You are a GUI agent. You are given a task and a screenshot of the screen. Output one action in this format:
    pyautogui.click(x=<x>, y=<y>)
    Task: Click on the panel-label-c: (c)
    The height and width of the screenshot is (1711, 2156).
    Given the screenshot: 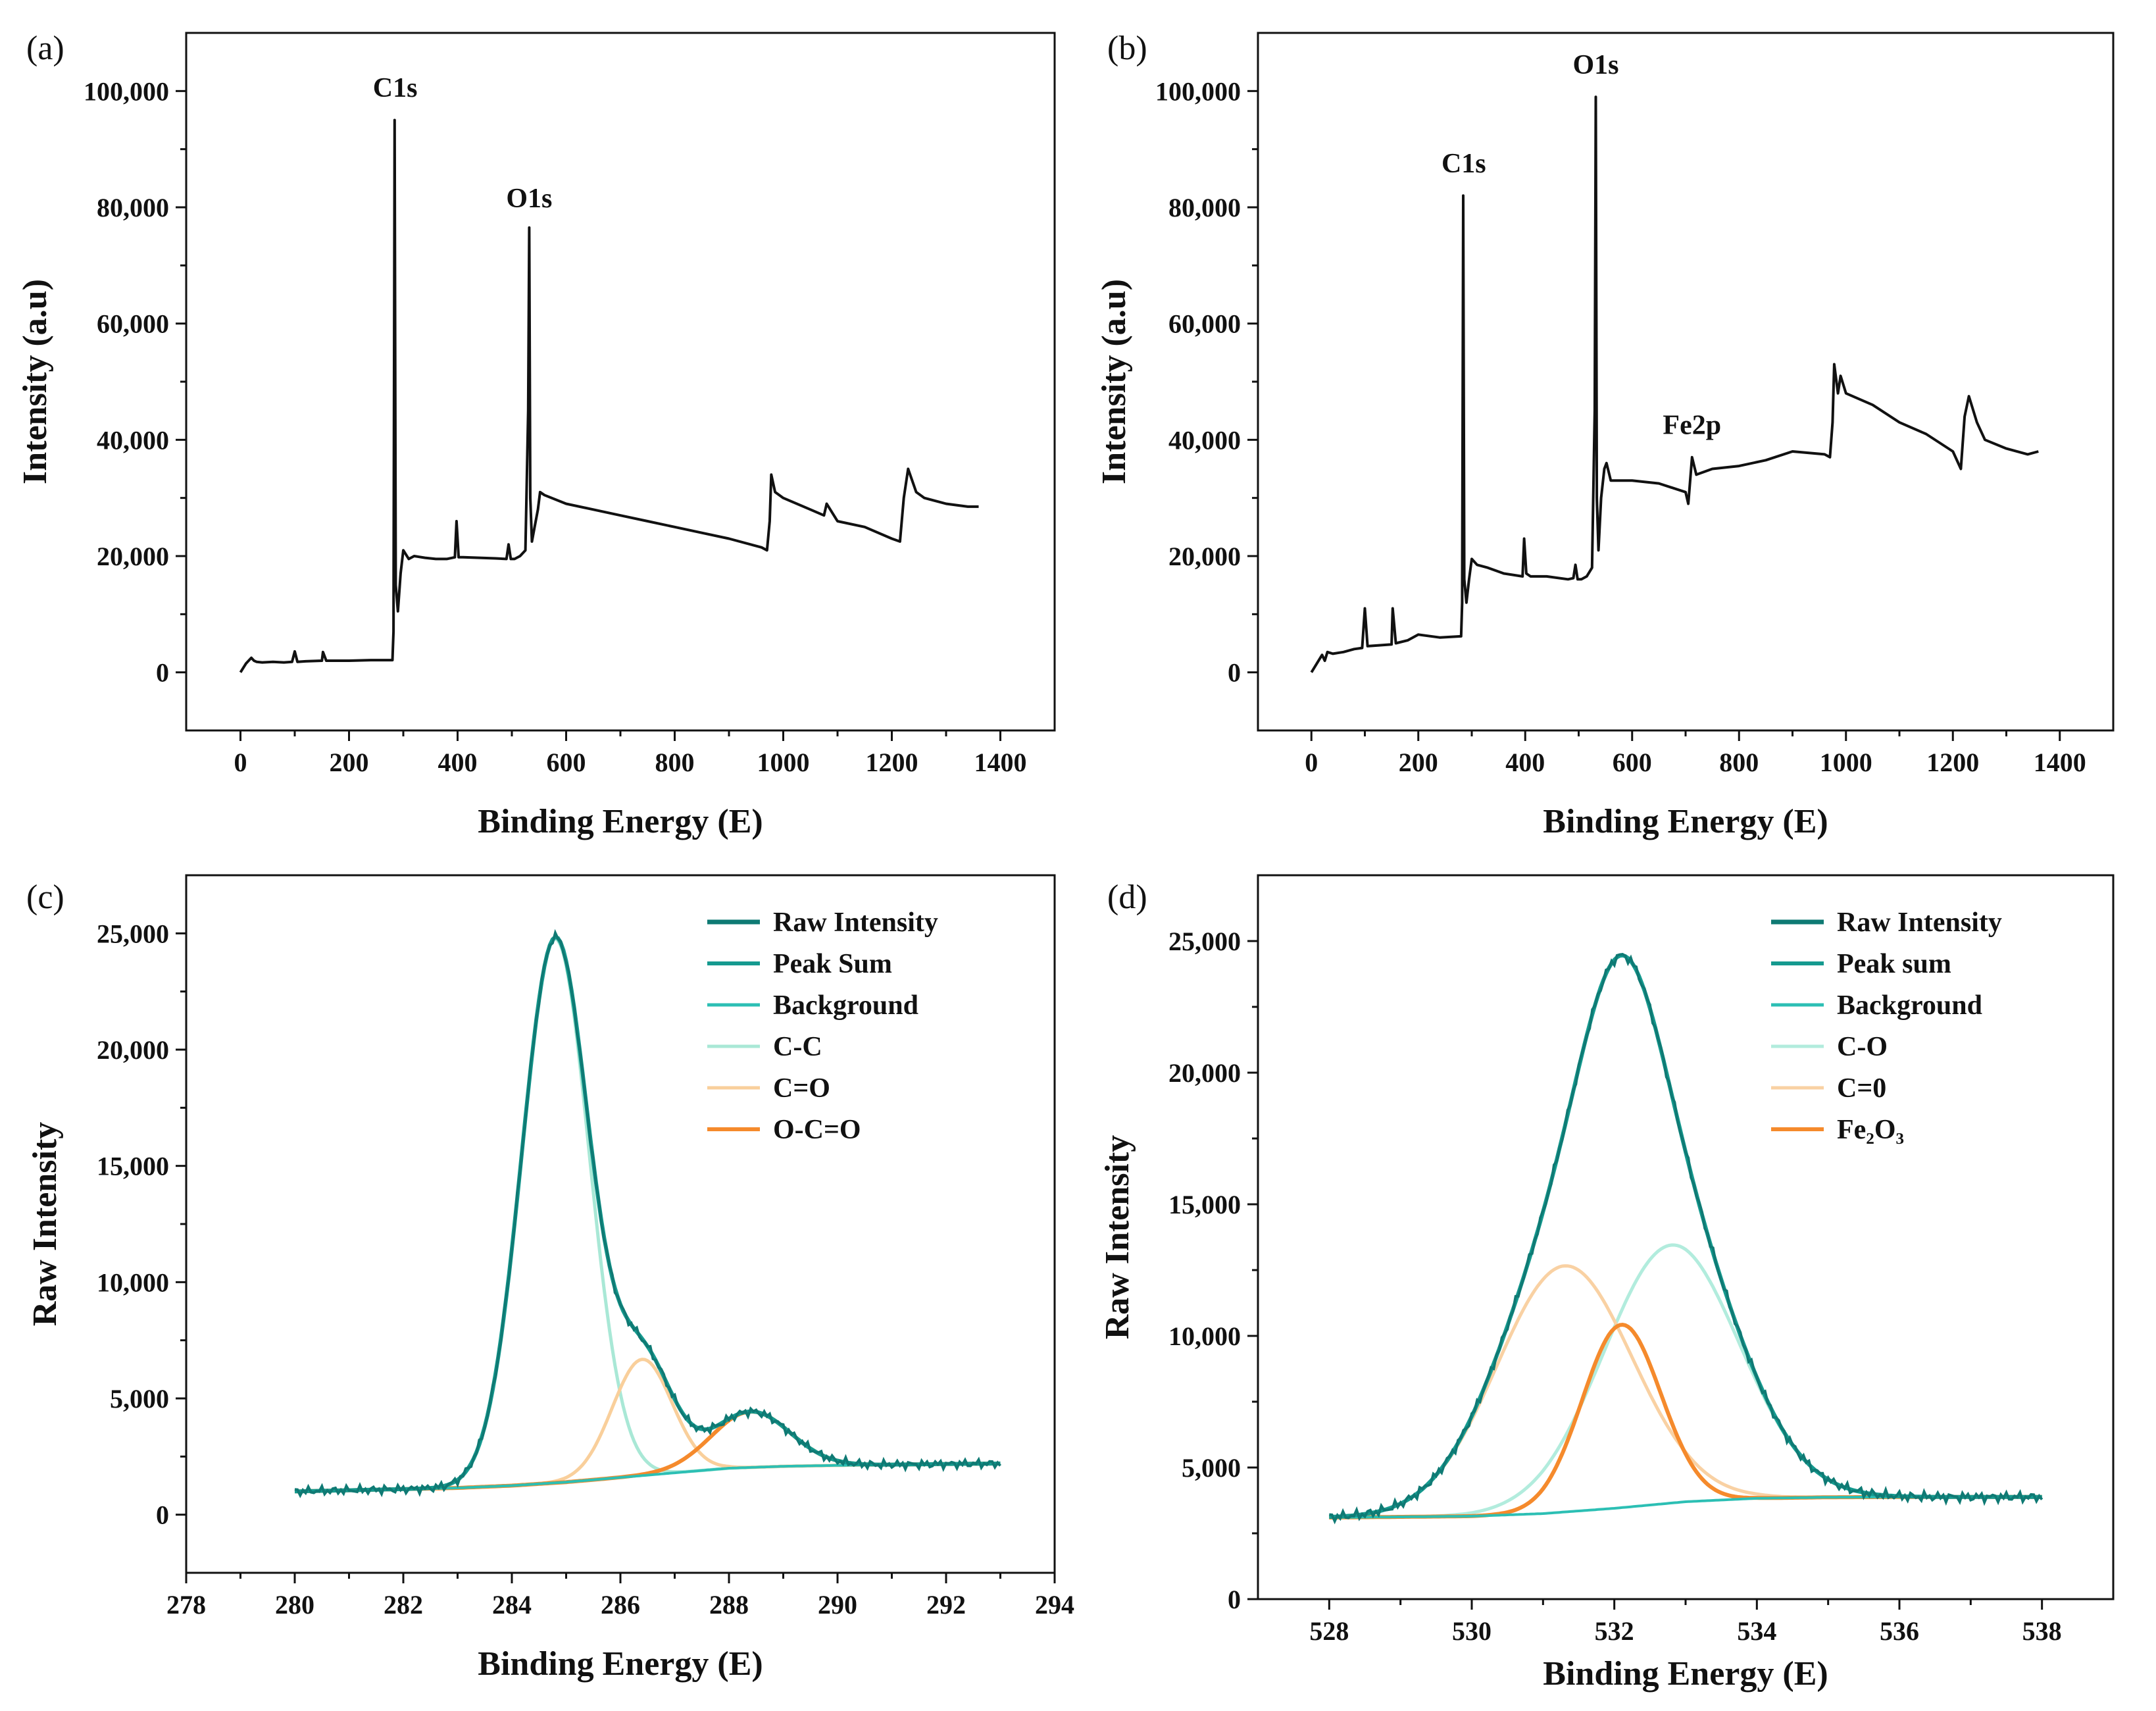 What is the action you would take?
    pyautogui.click(x=45, y=897)
    